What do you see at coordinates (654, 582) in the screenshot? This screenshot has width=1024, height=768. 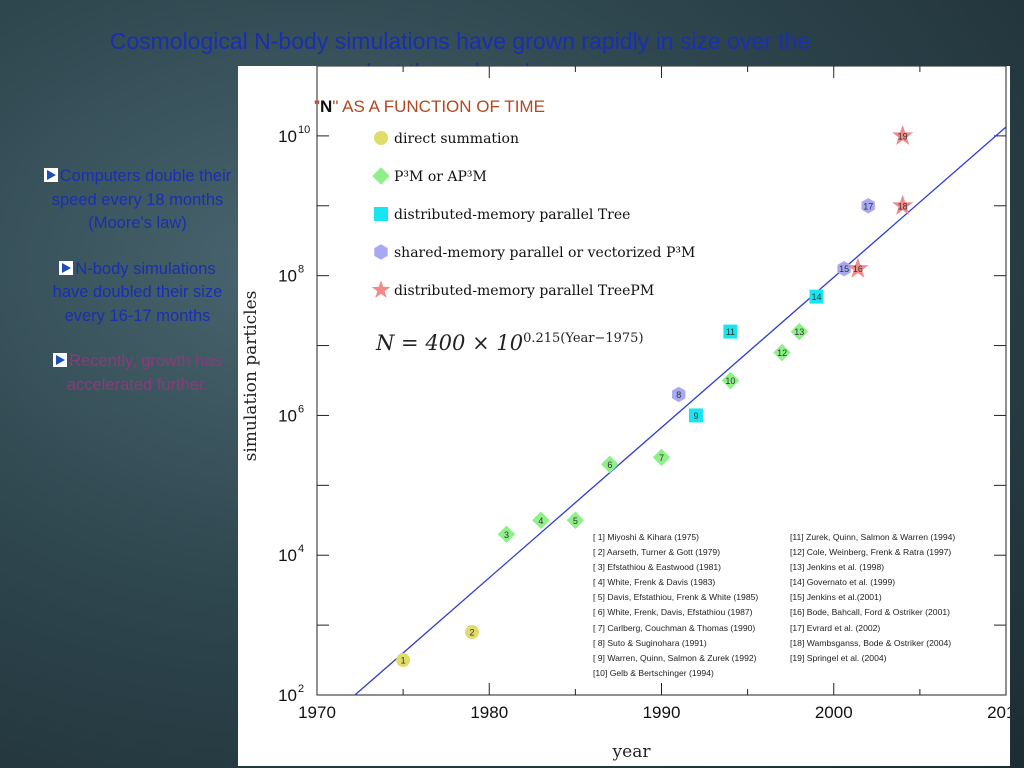 I see `reference-entry: [ 4] White, Frenk & Davis (1983)` at bounding box center [654, 582].